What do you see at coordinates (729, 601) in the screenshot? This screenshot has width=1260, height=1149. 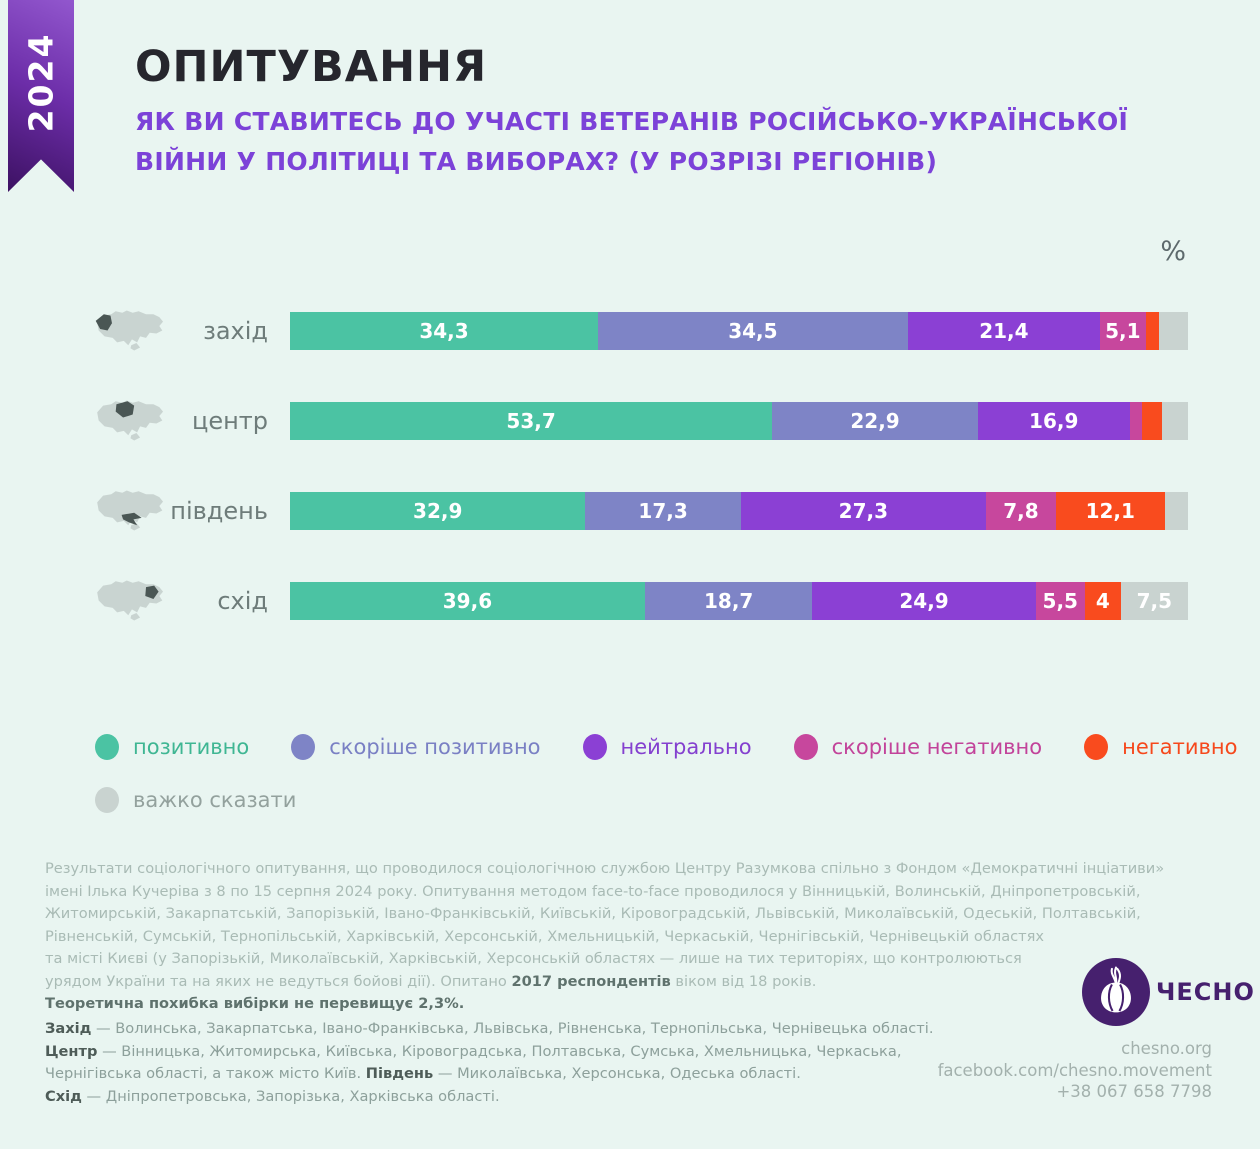 I see `segment-value-label: 18,7` at bounding box center [729, 601].